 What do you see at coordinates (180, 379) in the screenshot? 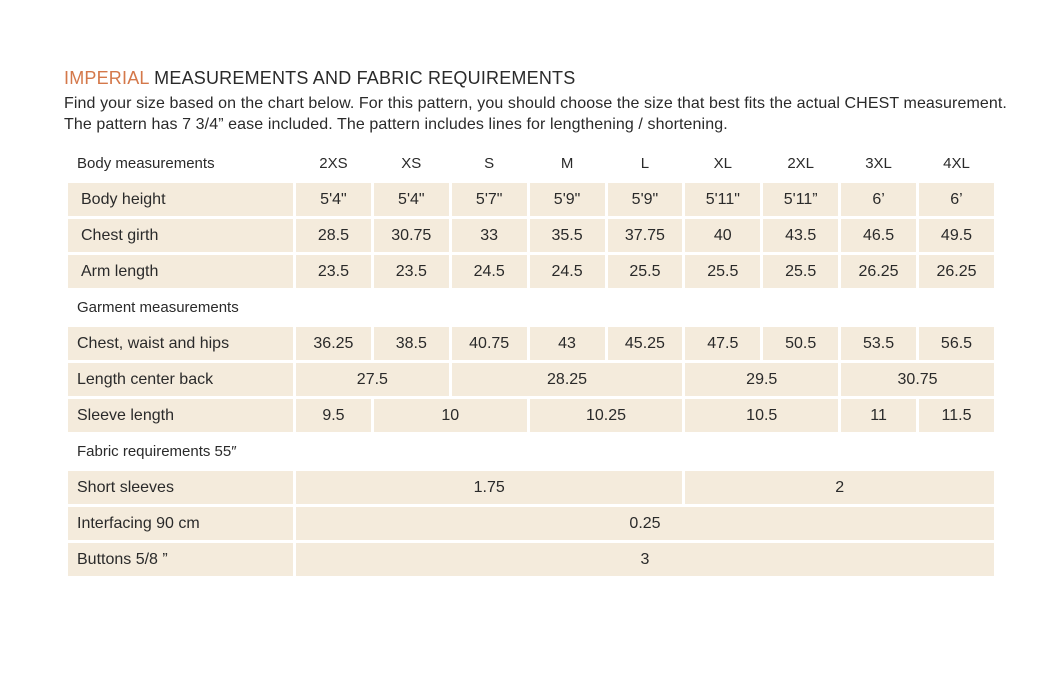
I see `row-label-length-center-back: Length center back` at bounding box center [180, 379].